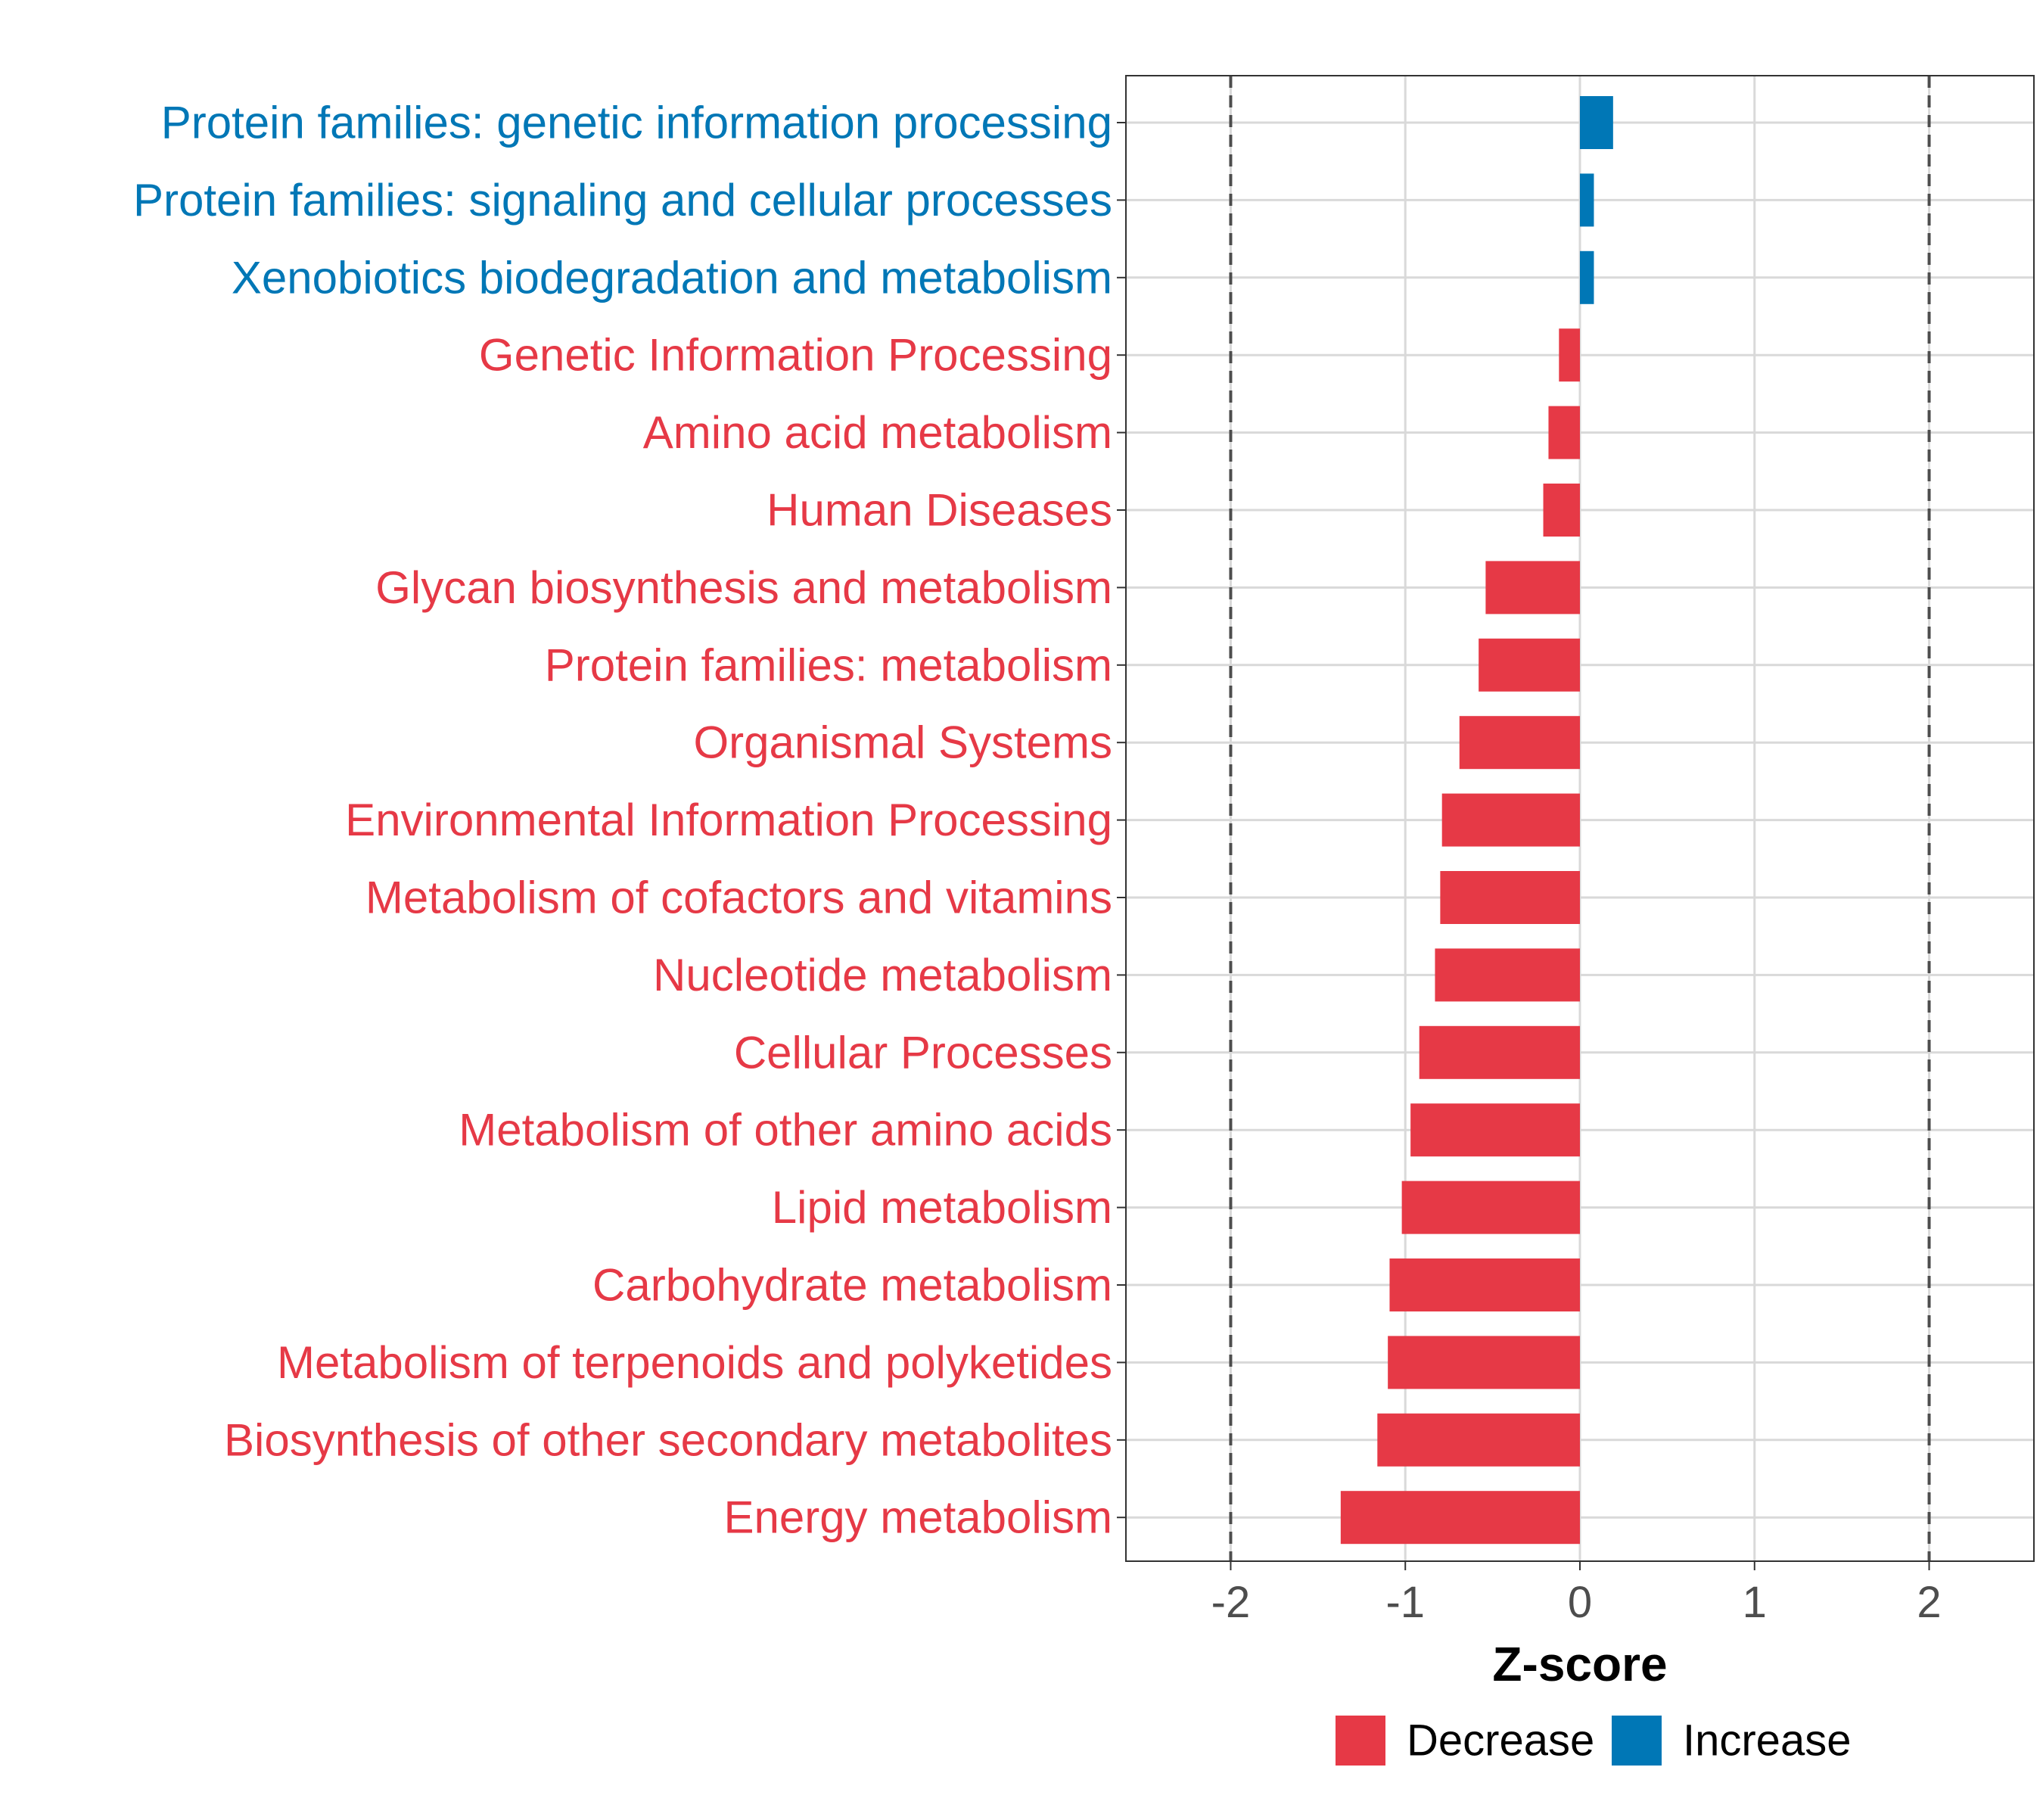 The width and height of the screenshot is (2043, 1820). What do you see at coordinates (1361, 1741) in the screenshot?
I see `legend-swatch-decrease` at bounding box center [1361, 1741].